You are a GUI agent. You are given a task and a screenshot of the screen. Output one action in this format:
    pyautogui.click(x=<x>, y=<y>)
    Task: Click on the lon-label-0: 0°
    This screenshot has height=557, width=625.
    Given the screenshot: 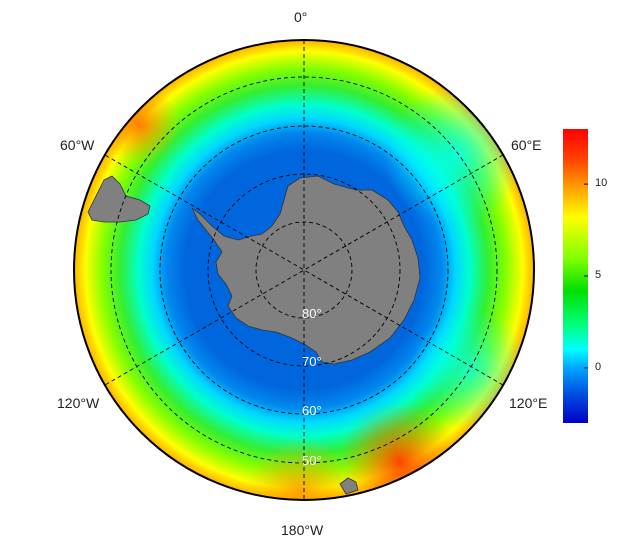 What is the action you would take?
    pyautogui.click(x=301, y=17)
    